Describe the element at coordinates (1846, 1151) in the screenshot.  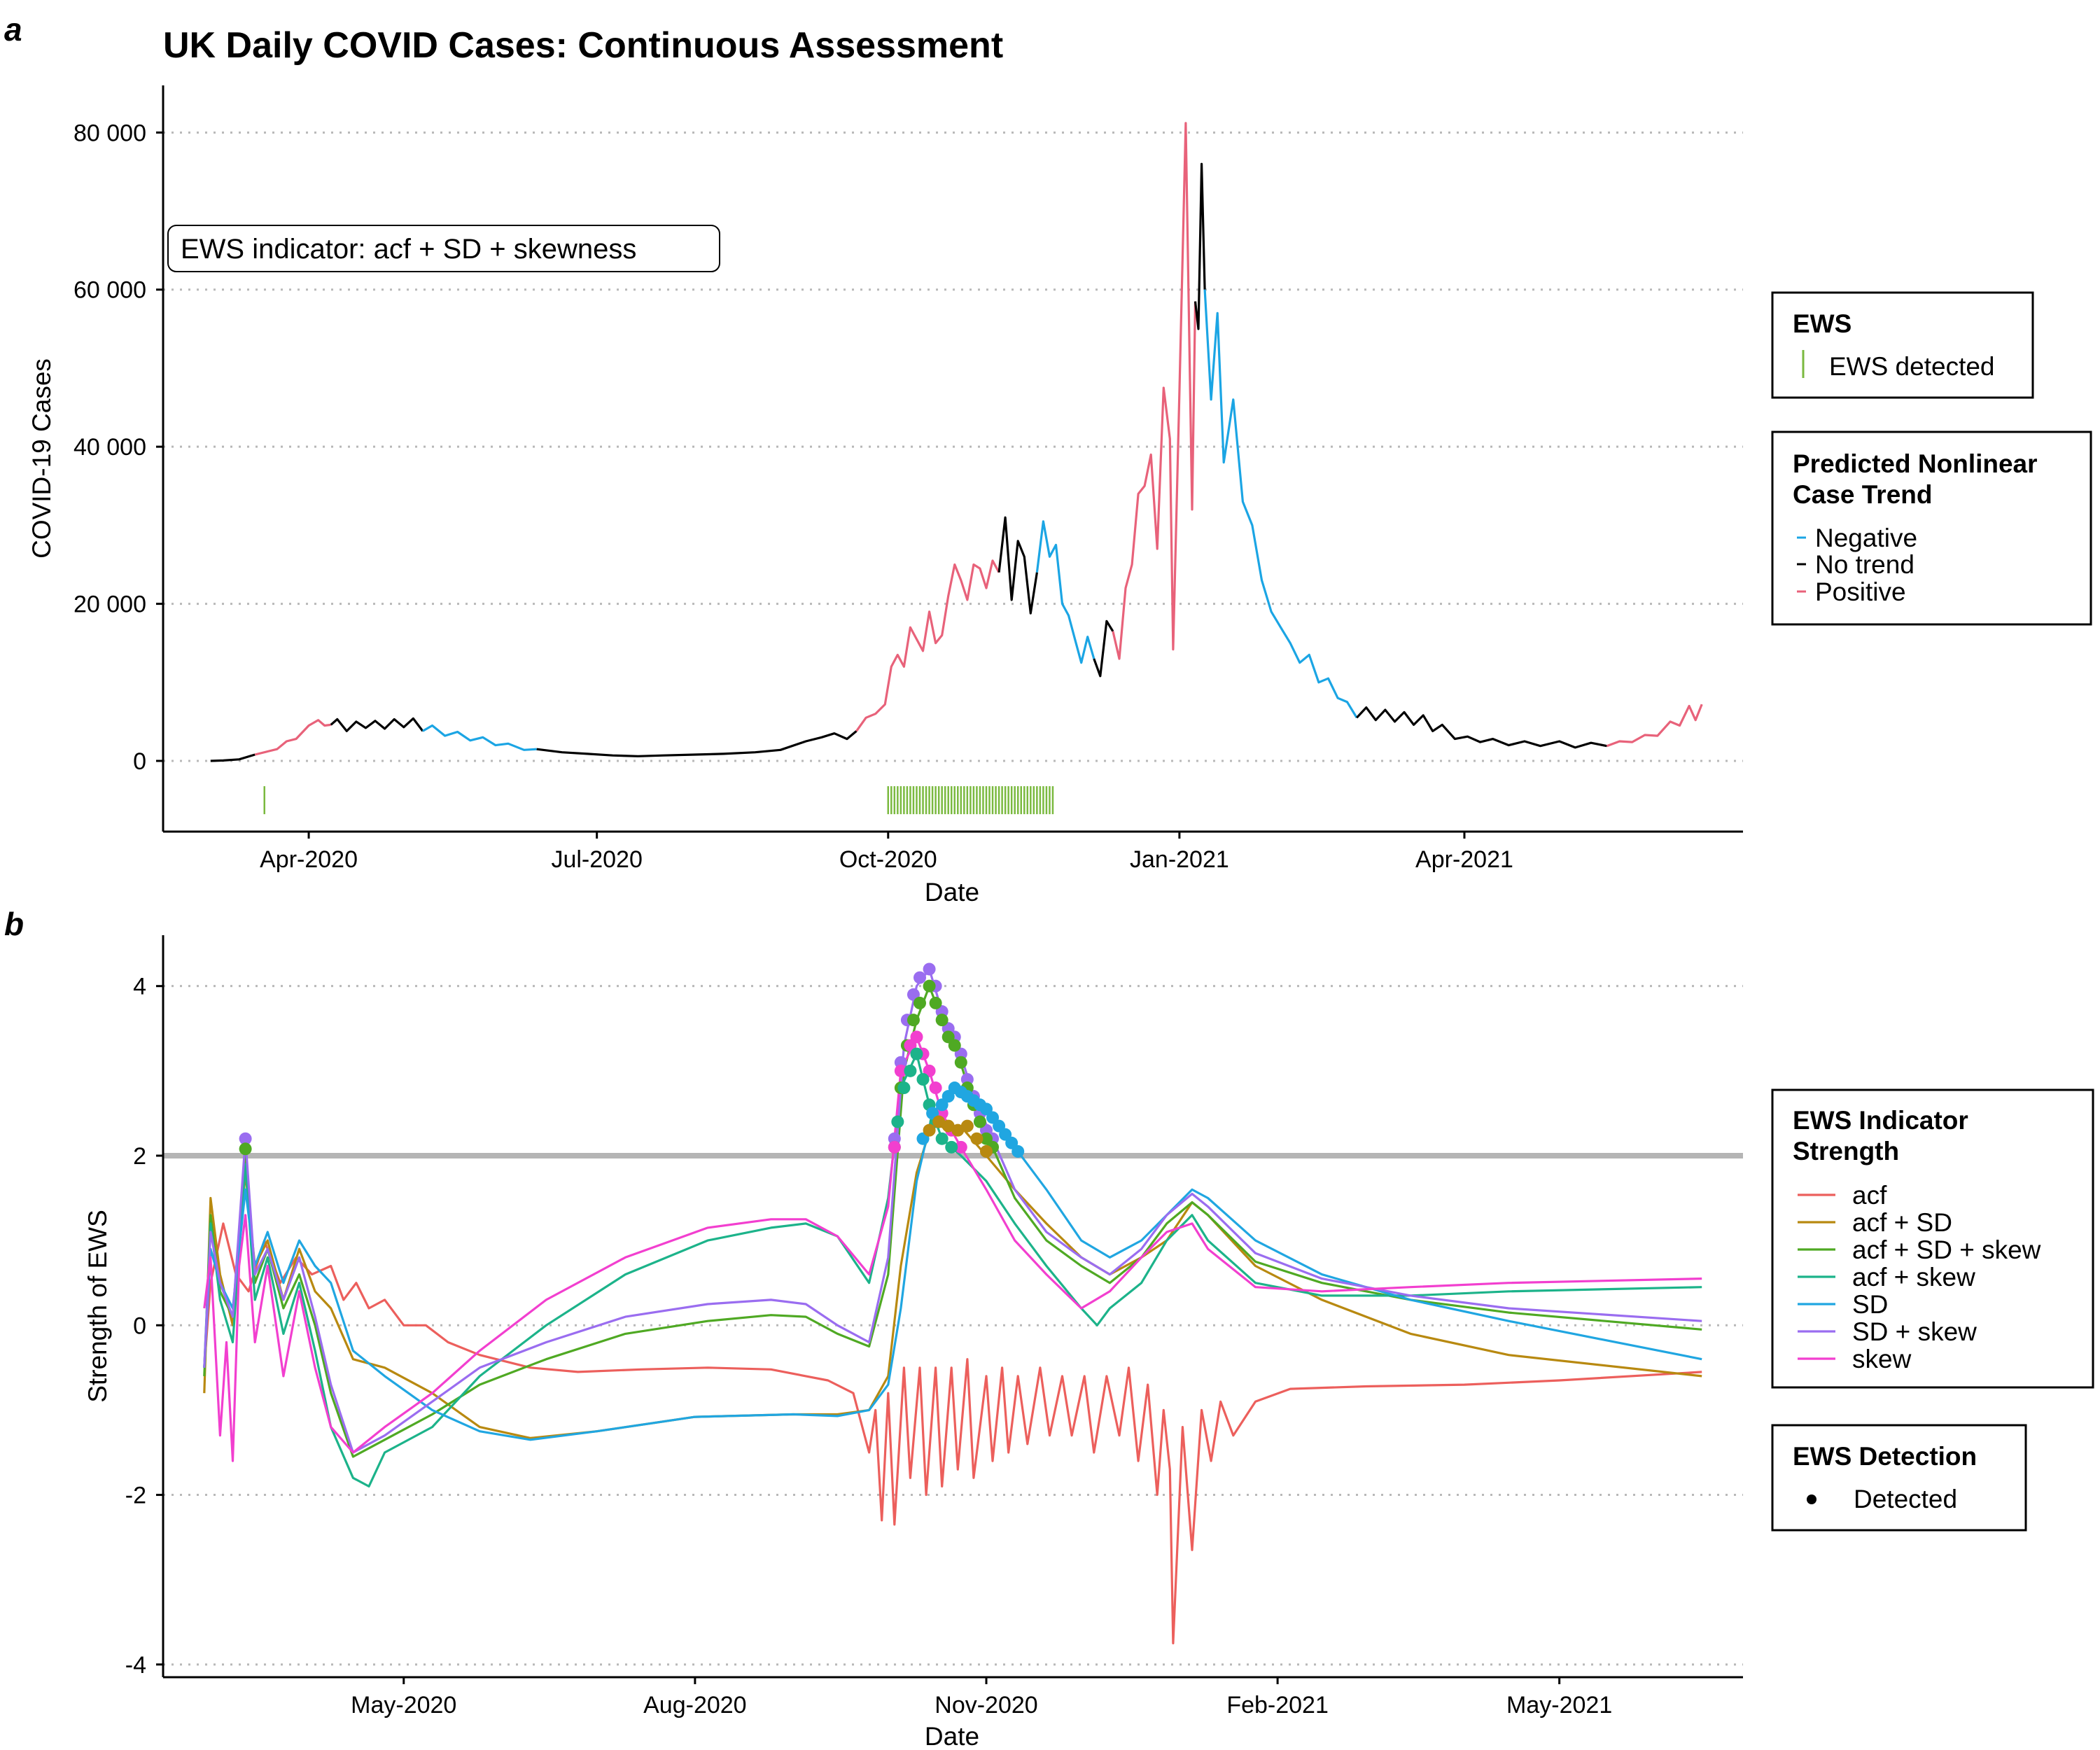
I see `legend-strength-title-line2: Strength` at that location.